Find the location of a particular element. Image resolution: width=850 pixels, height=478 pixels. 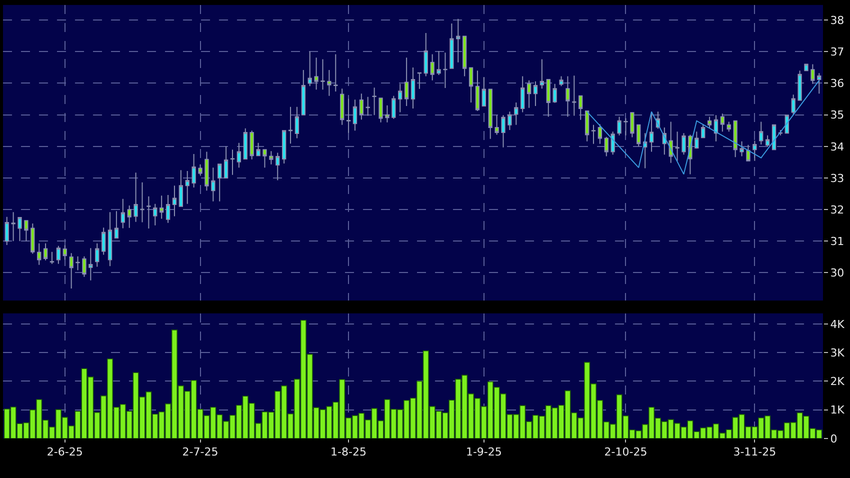

y-tick-label: 0 is located at coordinates (834, 439).